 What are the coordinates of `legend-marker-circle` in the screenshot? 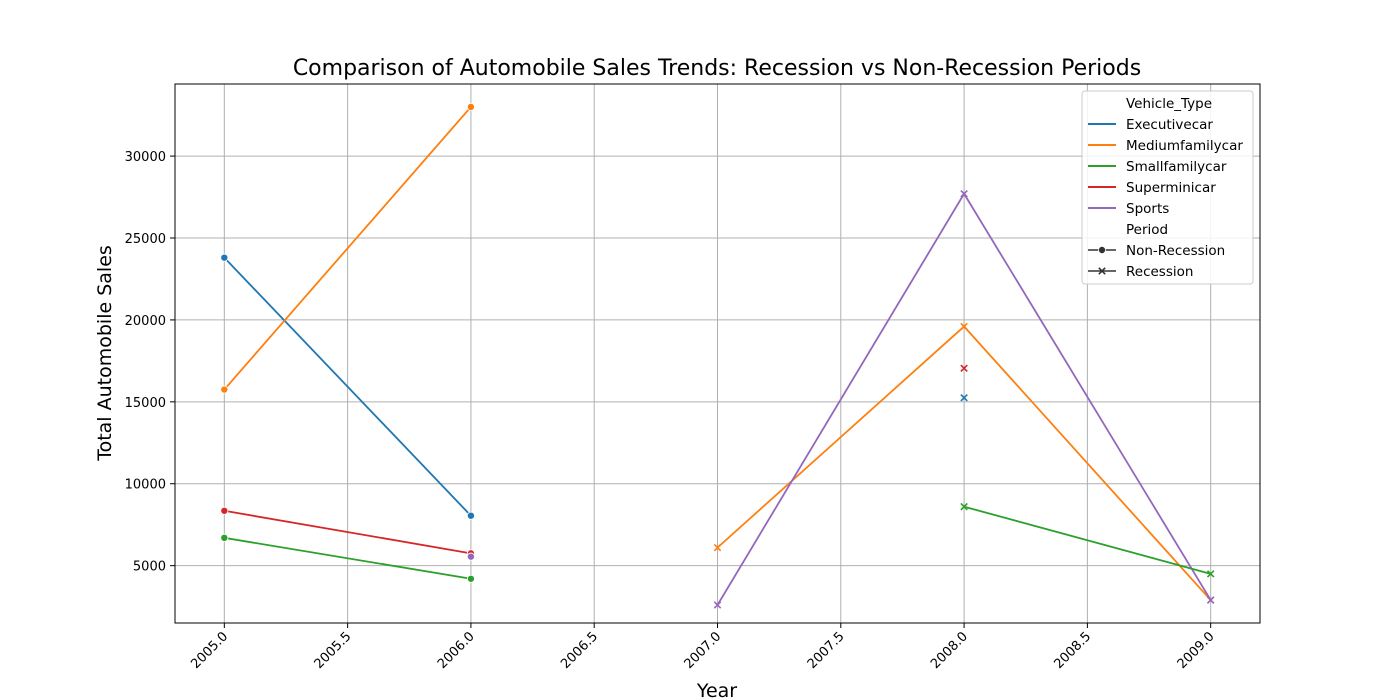 It's located at (1102, 249).